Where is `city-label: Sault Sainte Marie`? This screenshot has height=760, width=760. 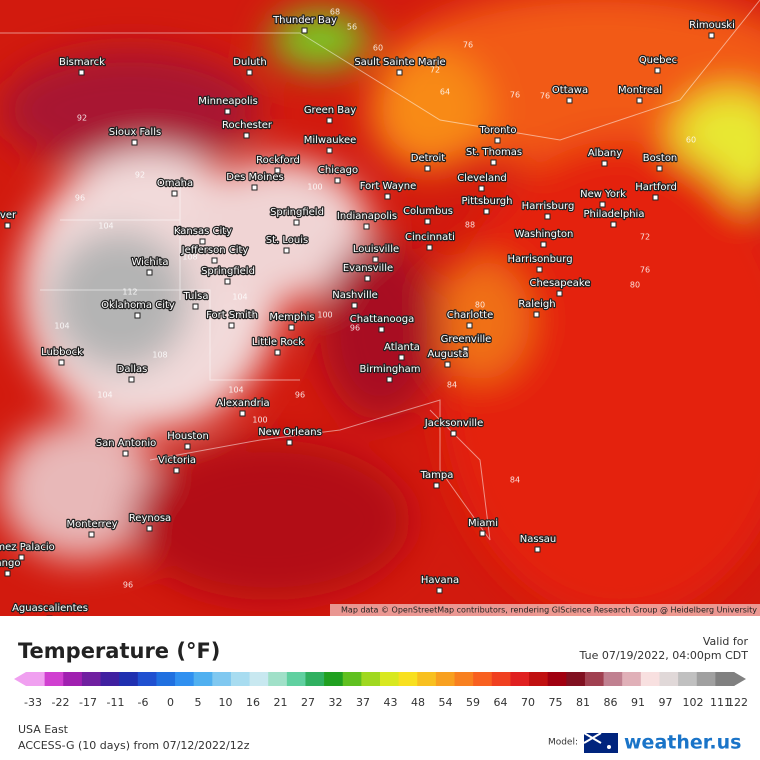 city-label: Sault Sainte Marie is located at coordinates (399, 62).